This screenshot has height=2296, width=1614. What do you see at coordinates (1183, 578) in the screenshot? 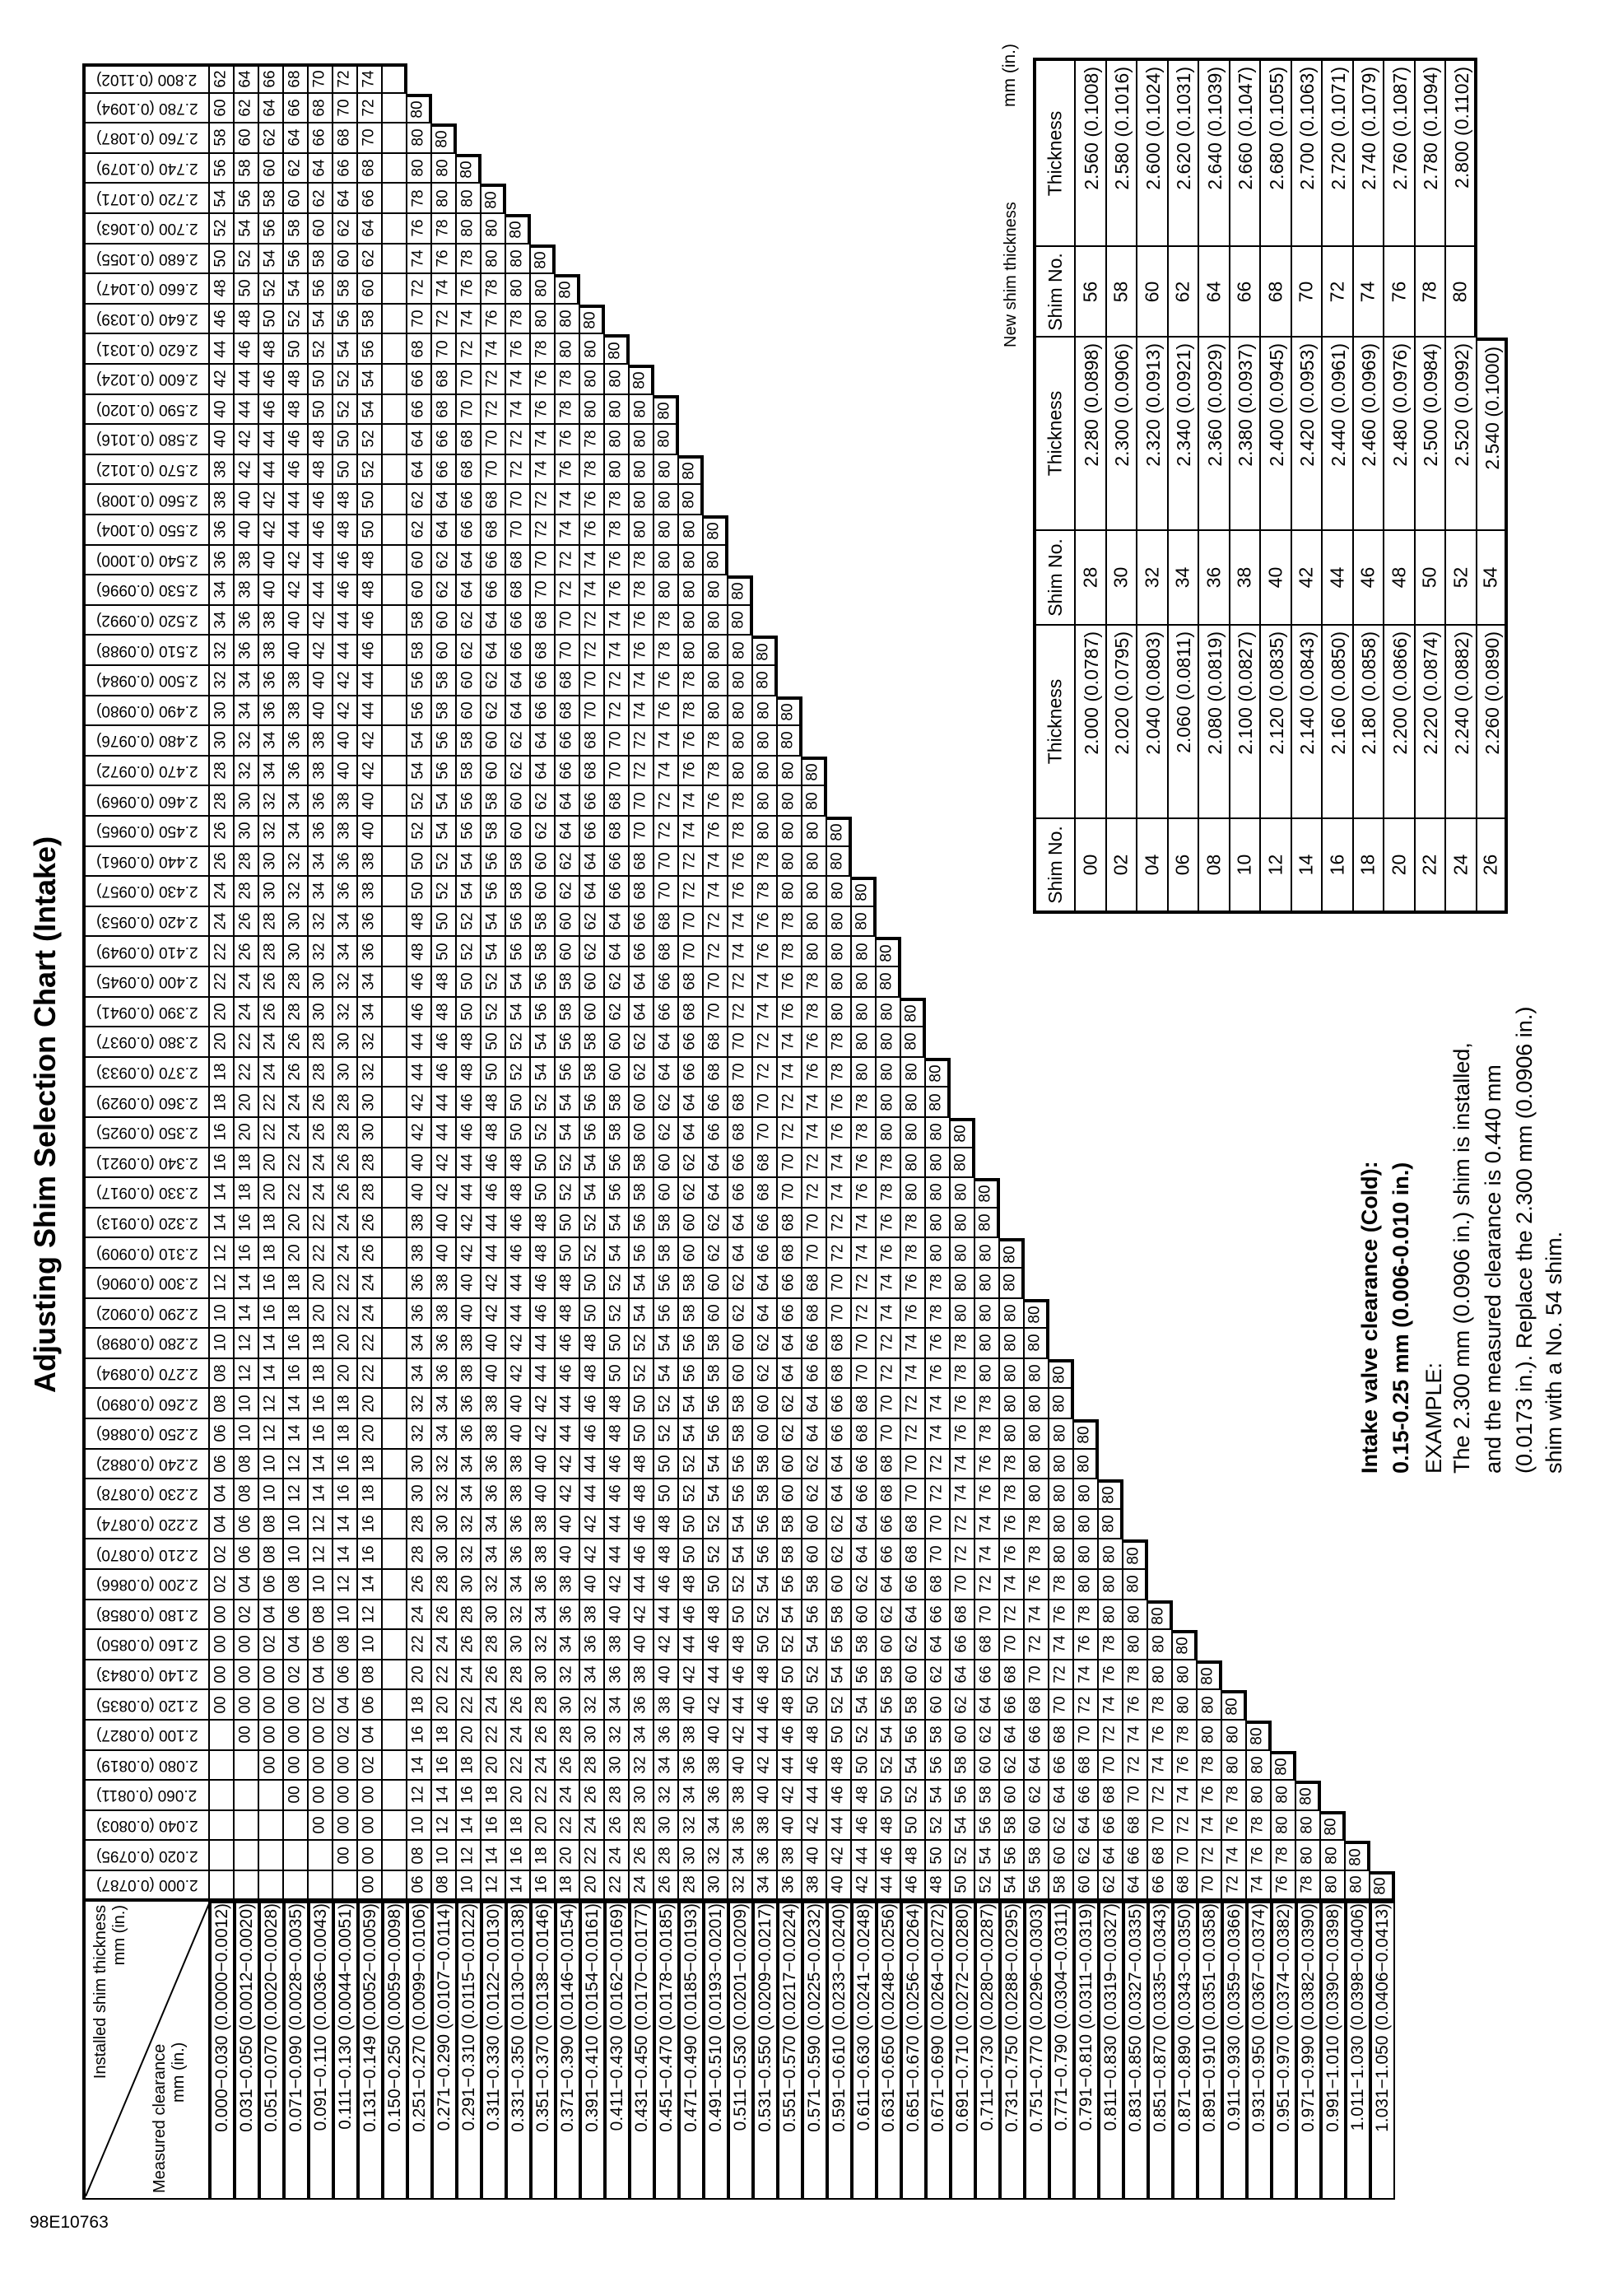
I see `mini-table-shim-cell: 34` at bounding box center [1183, 578].